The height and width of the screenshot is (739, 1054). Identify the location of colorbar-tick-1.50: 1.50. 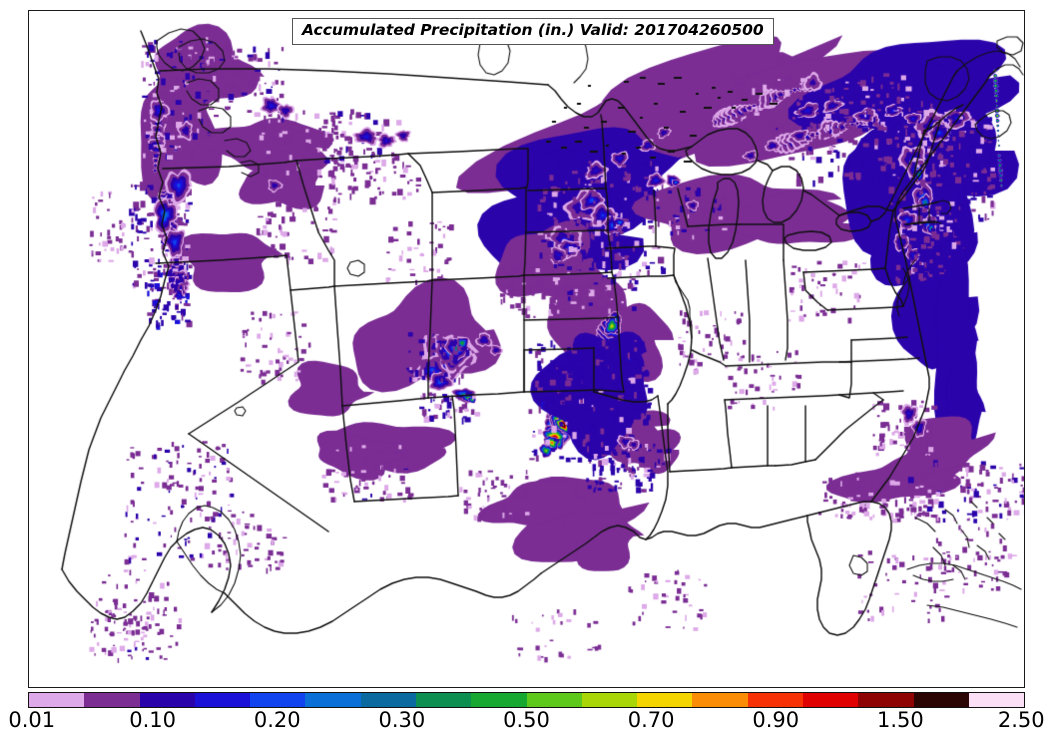
(900, 720).